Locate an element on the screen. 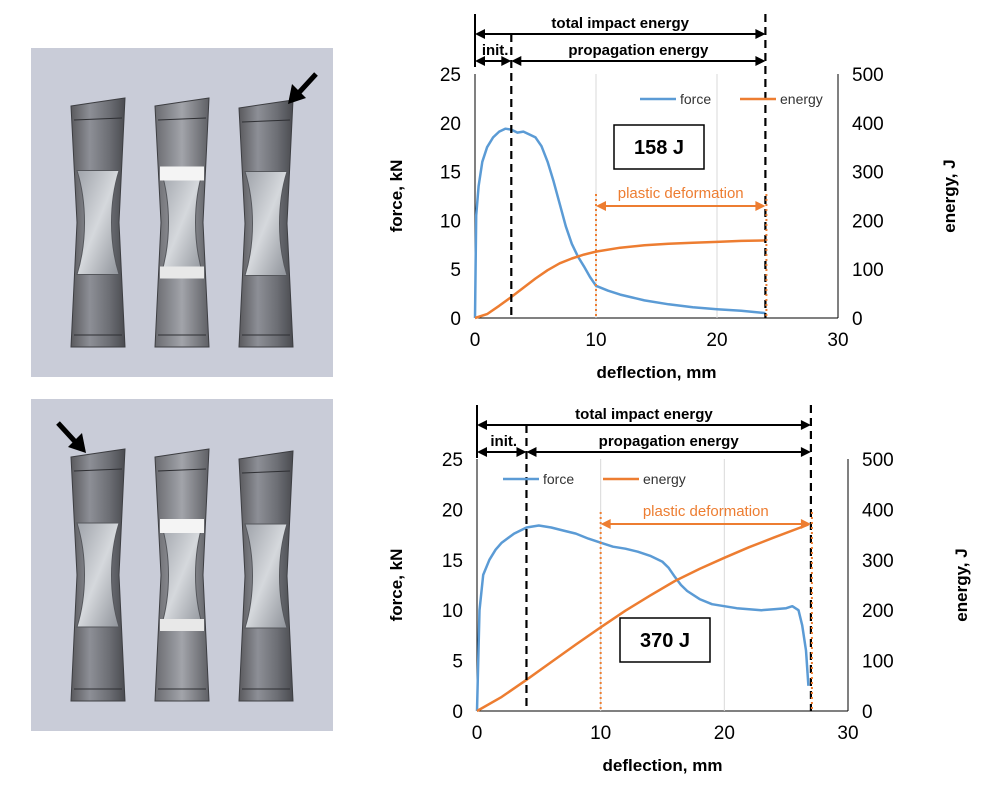 This screenshot has width=1000, height=806. propagation-arrow is located at coordinates (668, 452).